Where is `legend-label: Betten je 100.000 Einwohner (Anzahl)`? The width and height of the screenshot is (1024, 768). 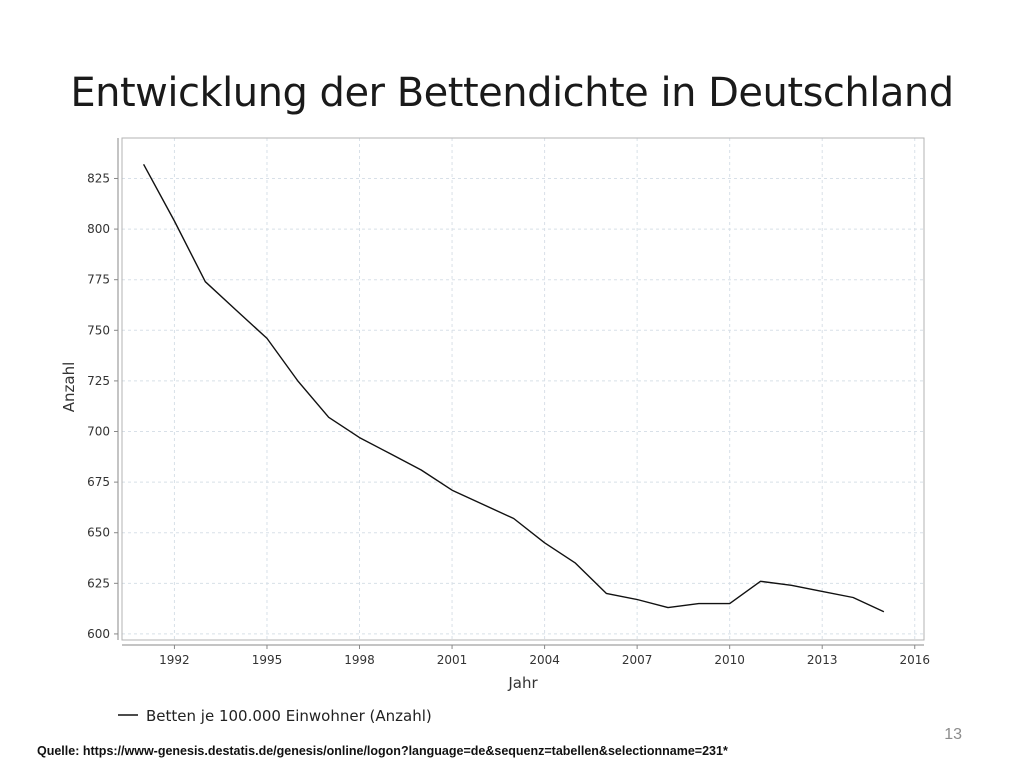 legend-label: Betten je 100.000 Einwohner (Anzahl) is located at coordinates (289, 716).